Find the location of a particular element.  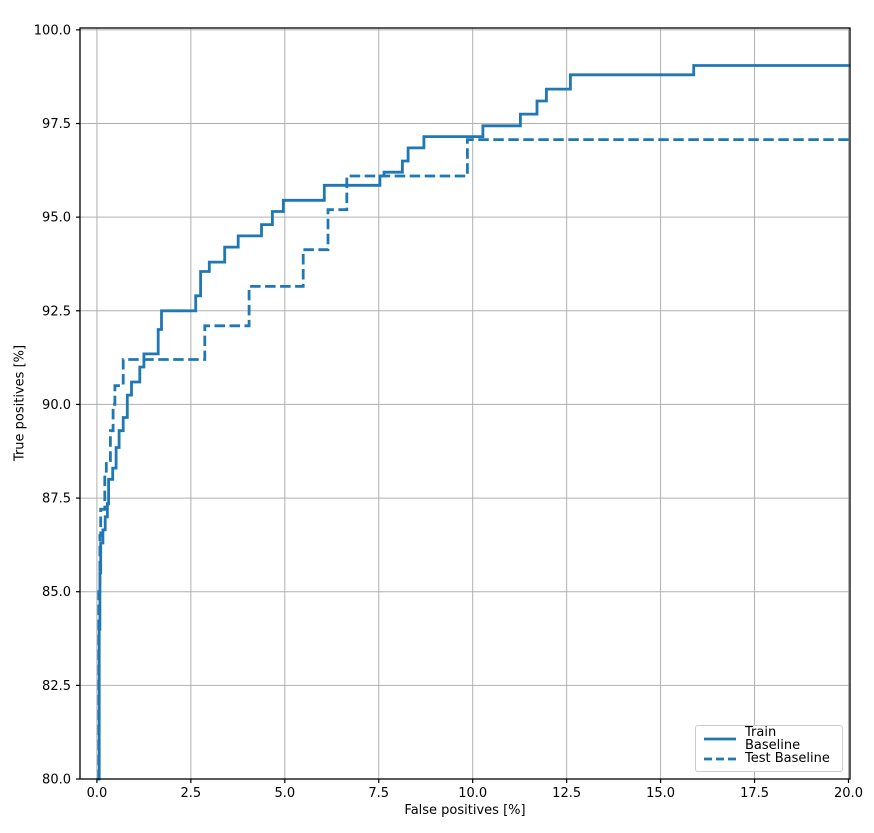

y-tick-label: 90.0 is located at coordinates (56, 405).